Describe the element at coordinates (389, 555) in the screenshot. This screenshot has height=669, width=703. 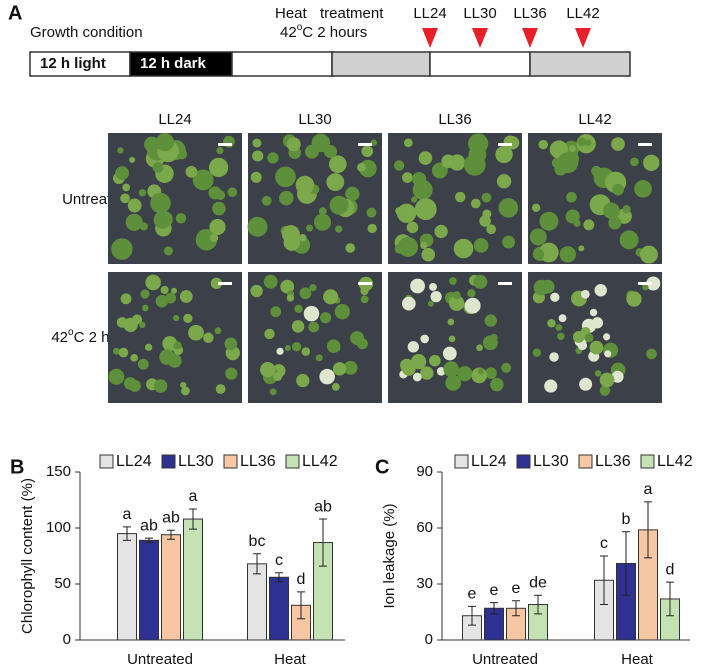
I see `y-axis-label: Ion leakage (%)` at that location.